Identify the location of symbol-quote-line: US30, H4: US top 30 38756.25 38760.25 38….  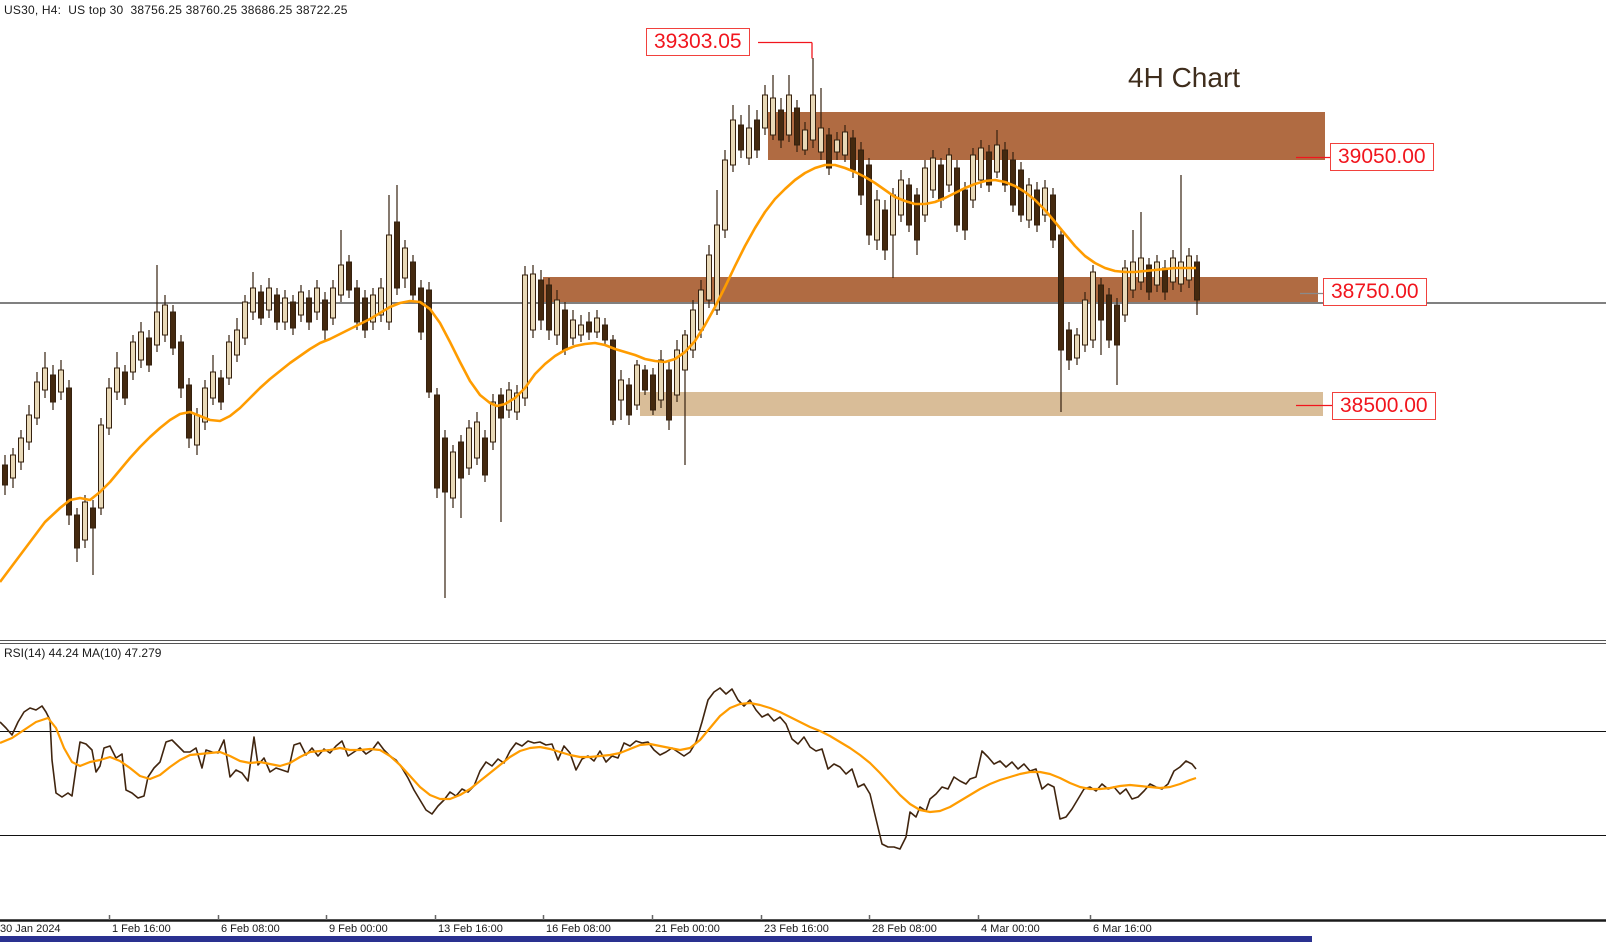
(176, 10).